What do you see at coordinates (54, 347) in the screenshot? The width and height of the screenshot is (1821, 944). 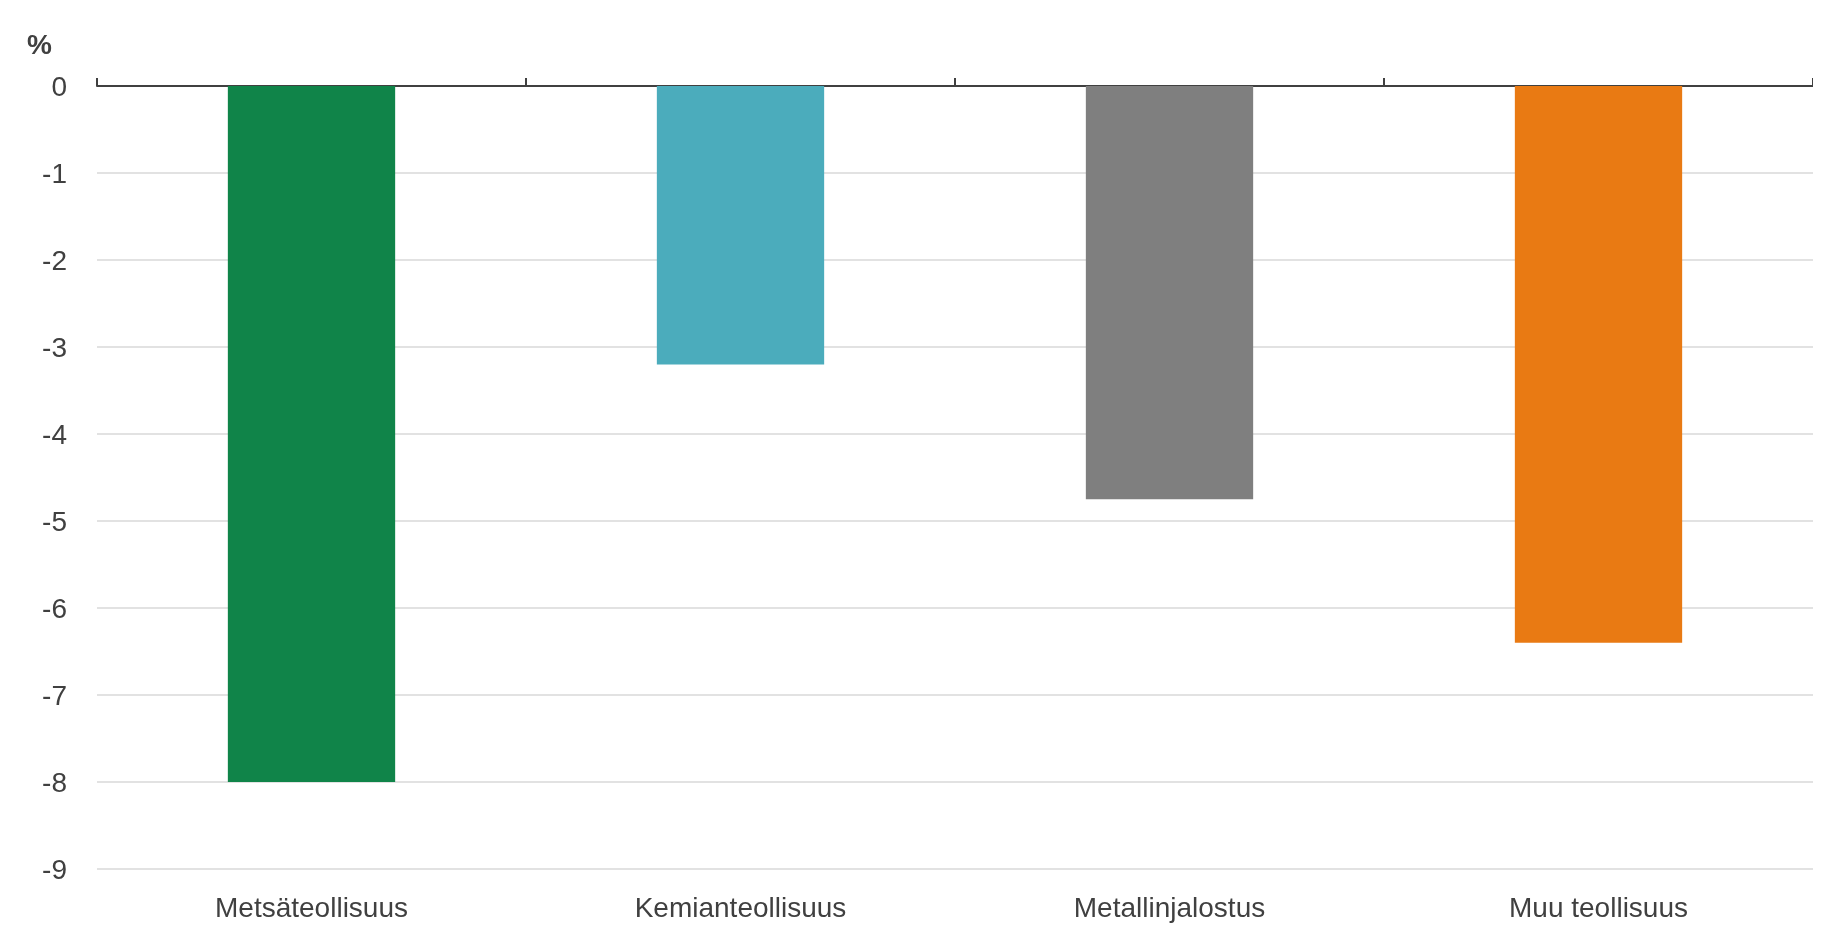 I see `y-tick-label: -3` at bounding box center [54, 347].